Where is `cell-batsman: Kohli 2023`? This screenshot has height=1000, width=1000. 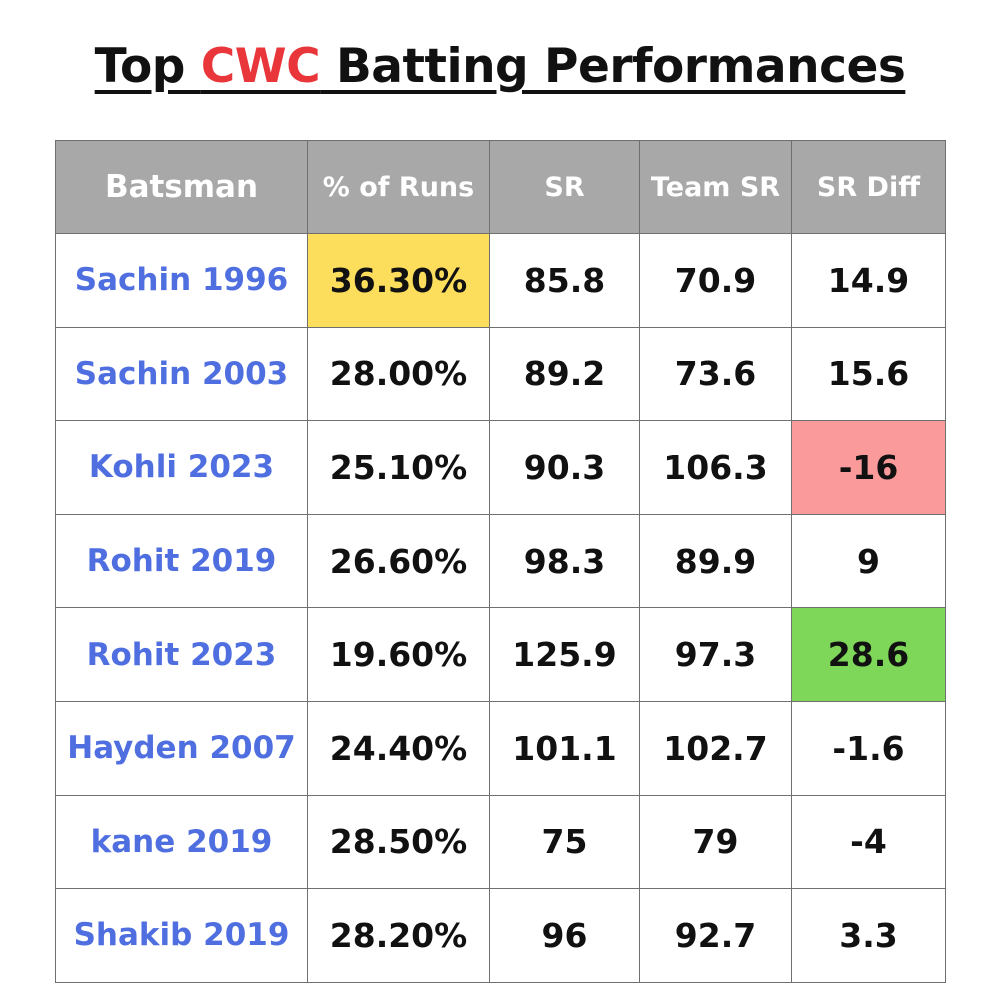 cell-batsman: Kohli 2023 is located at coordinates (181, 467).